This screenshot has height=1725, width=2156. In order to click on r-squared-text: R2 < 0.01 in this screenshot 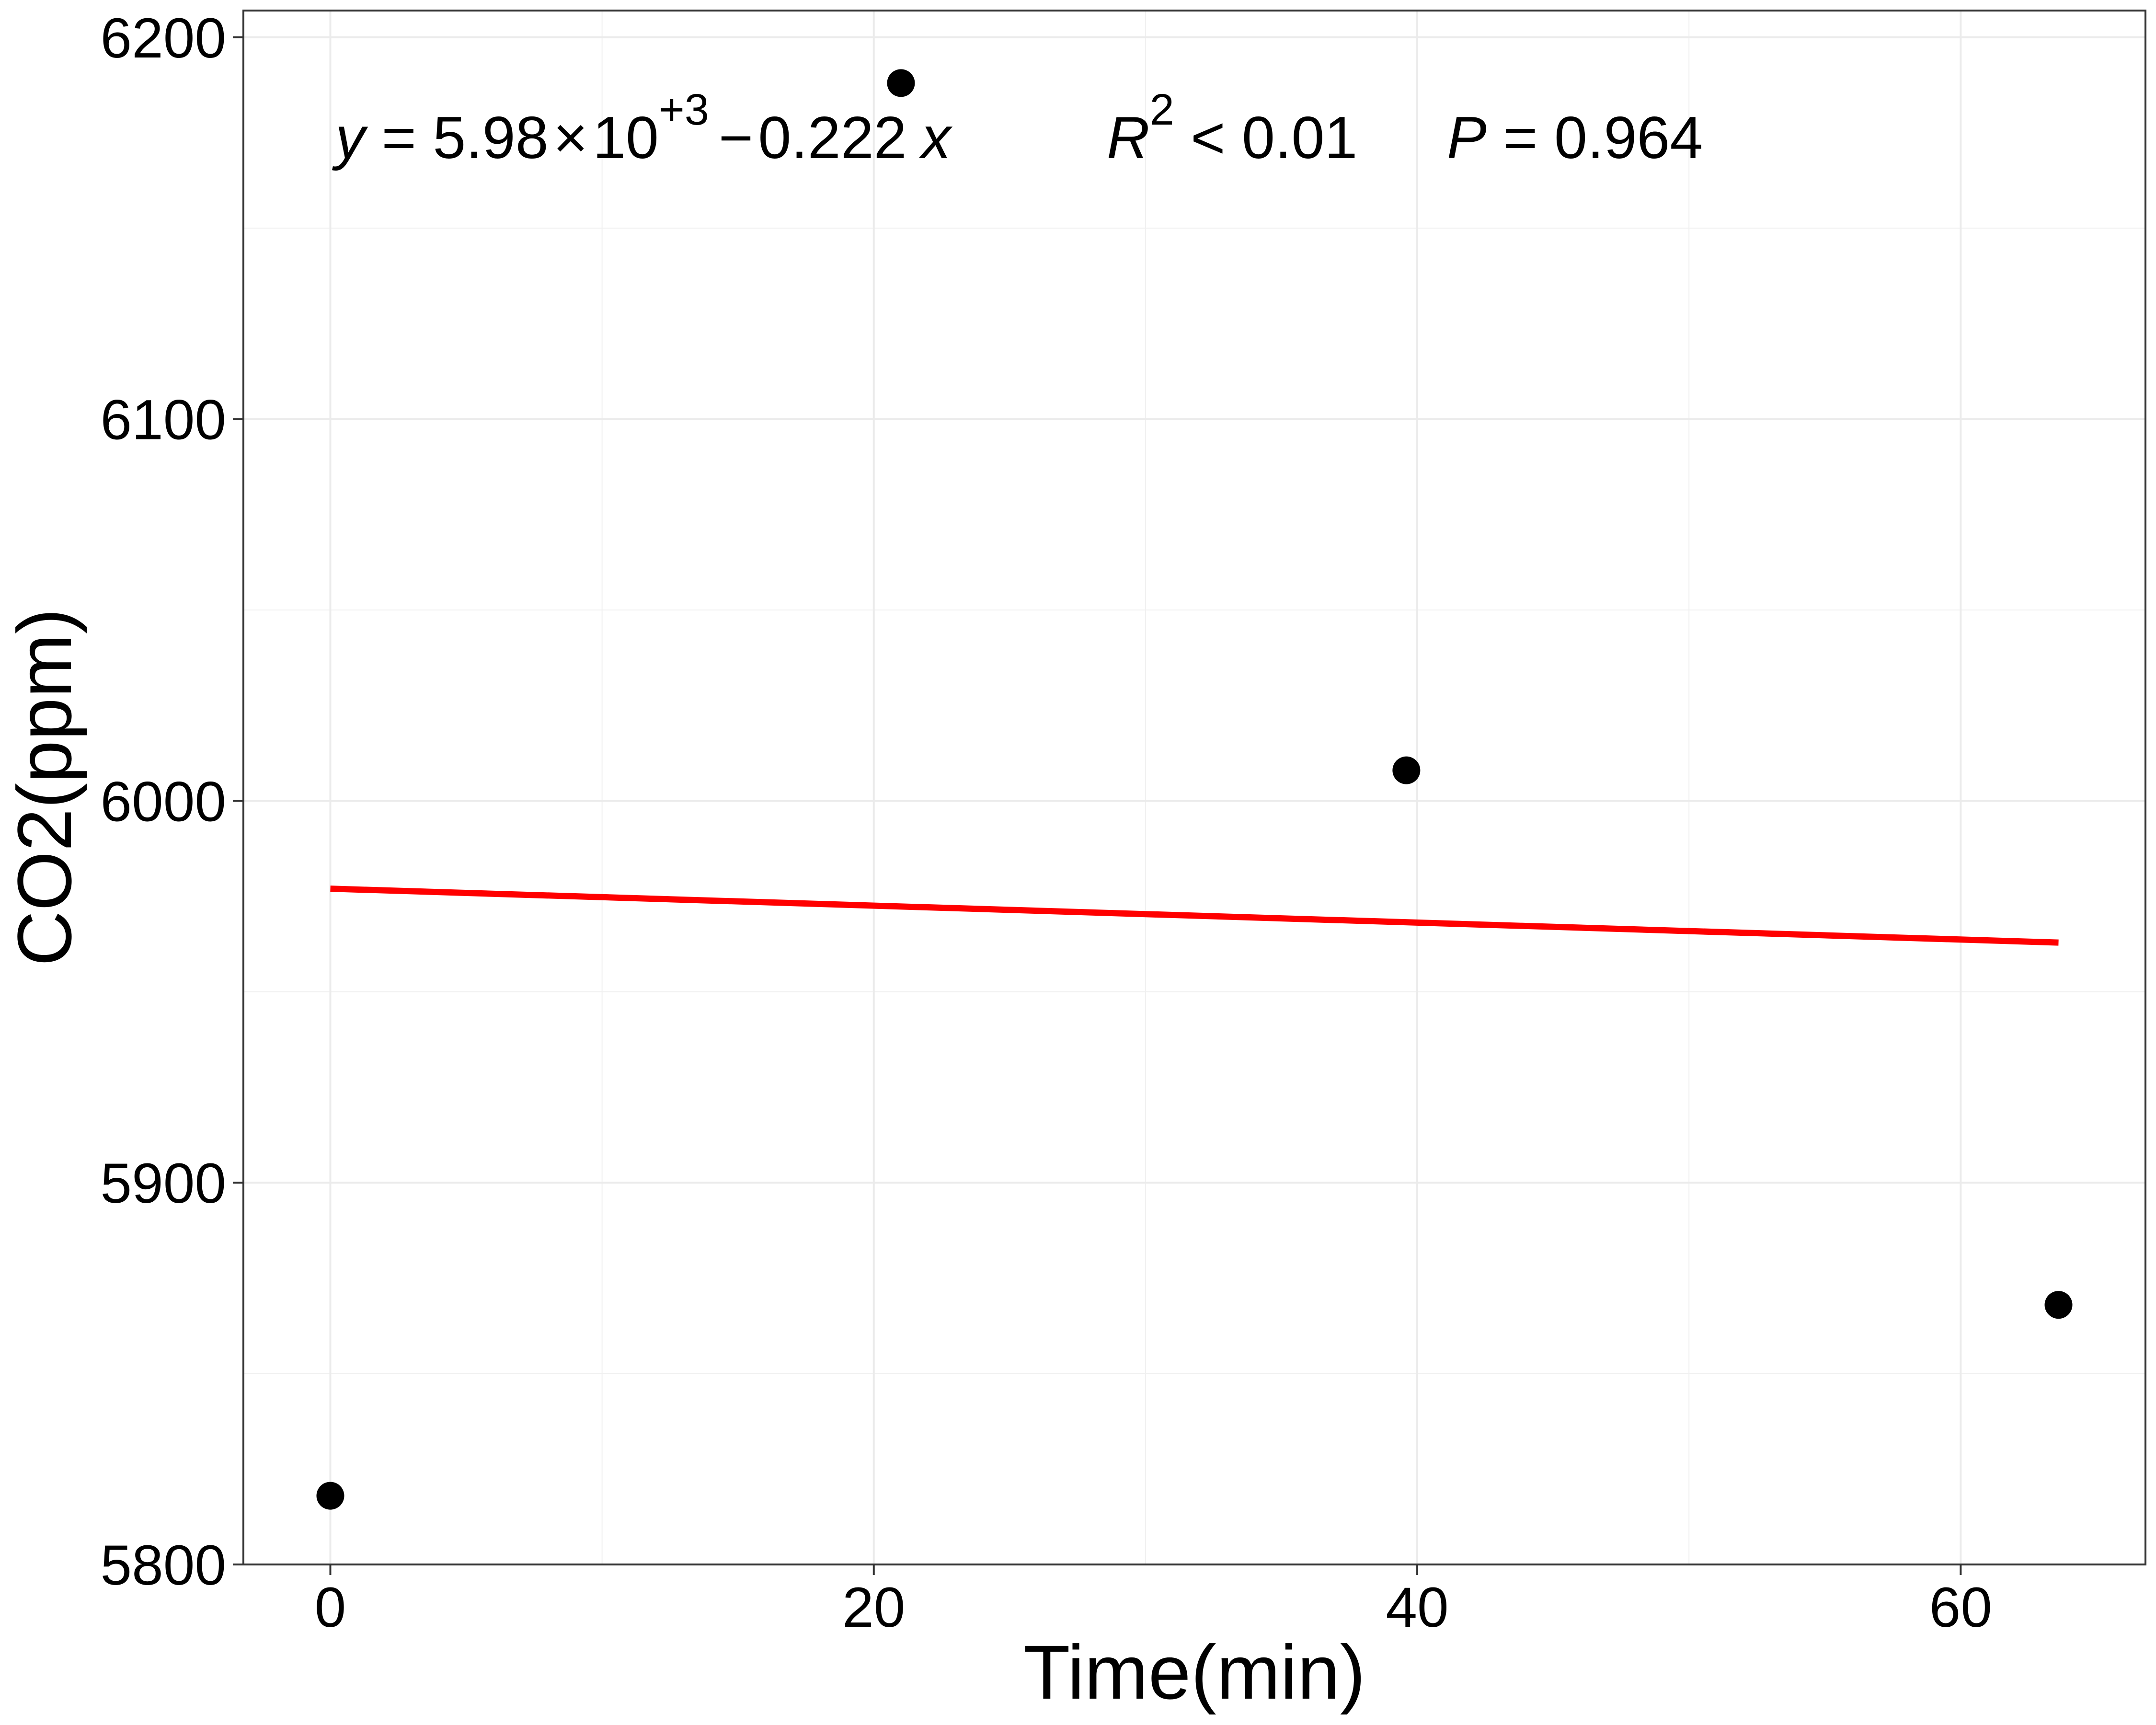, I will do `click(1232, 128)`.